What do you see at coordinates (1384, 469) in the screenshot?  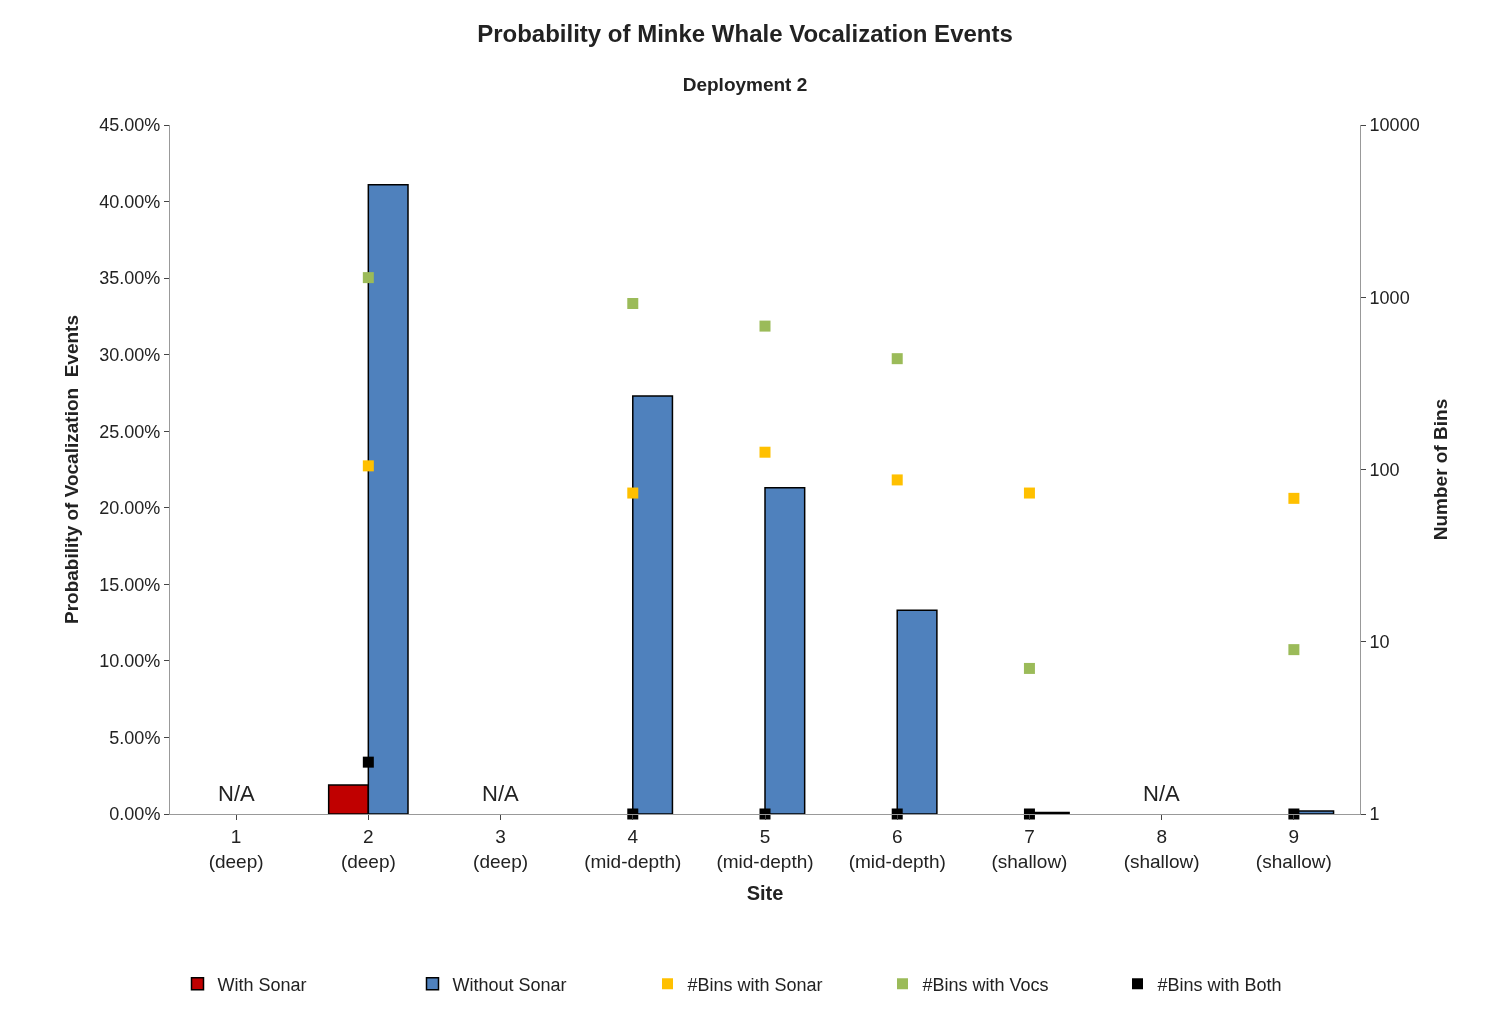 I see `y2-tick-label: 100` at bounding box center [1384, 469].